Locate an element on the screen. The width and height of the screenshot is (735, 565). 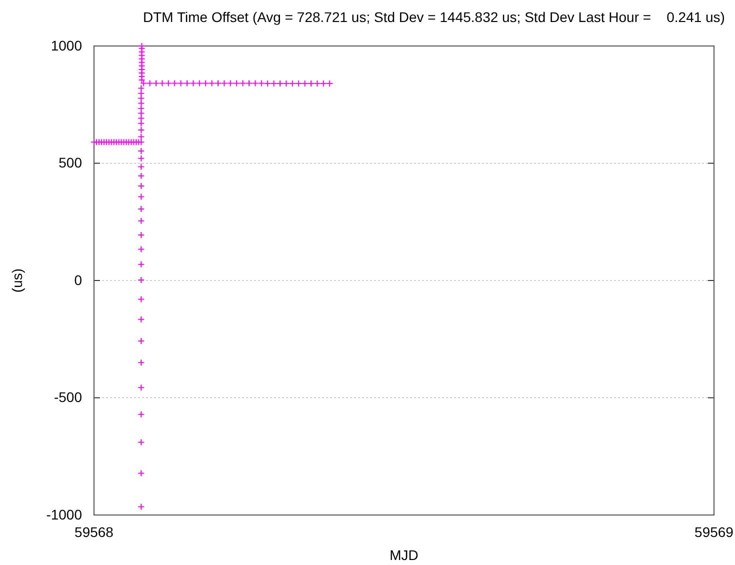
y-axis-title: (us) is located at coordinates (17, 280).